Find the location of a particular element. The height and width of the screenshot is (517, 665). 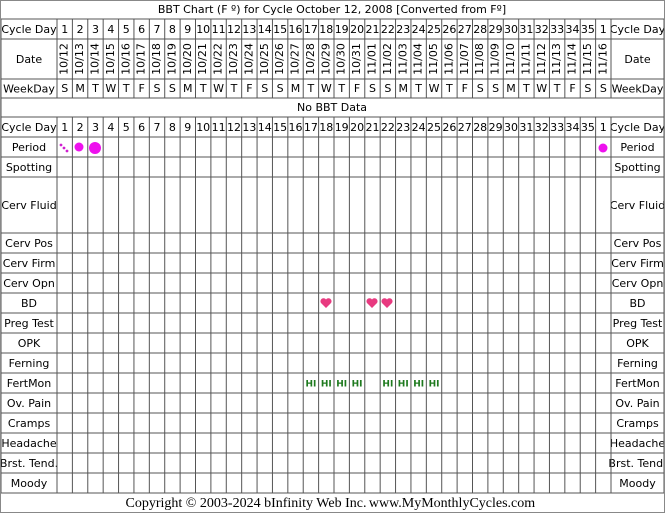

row-label: Cerv Pos is located at coordinates (29, 243).